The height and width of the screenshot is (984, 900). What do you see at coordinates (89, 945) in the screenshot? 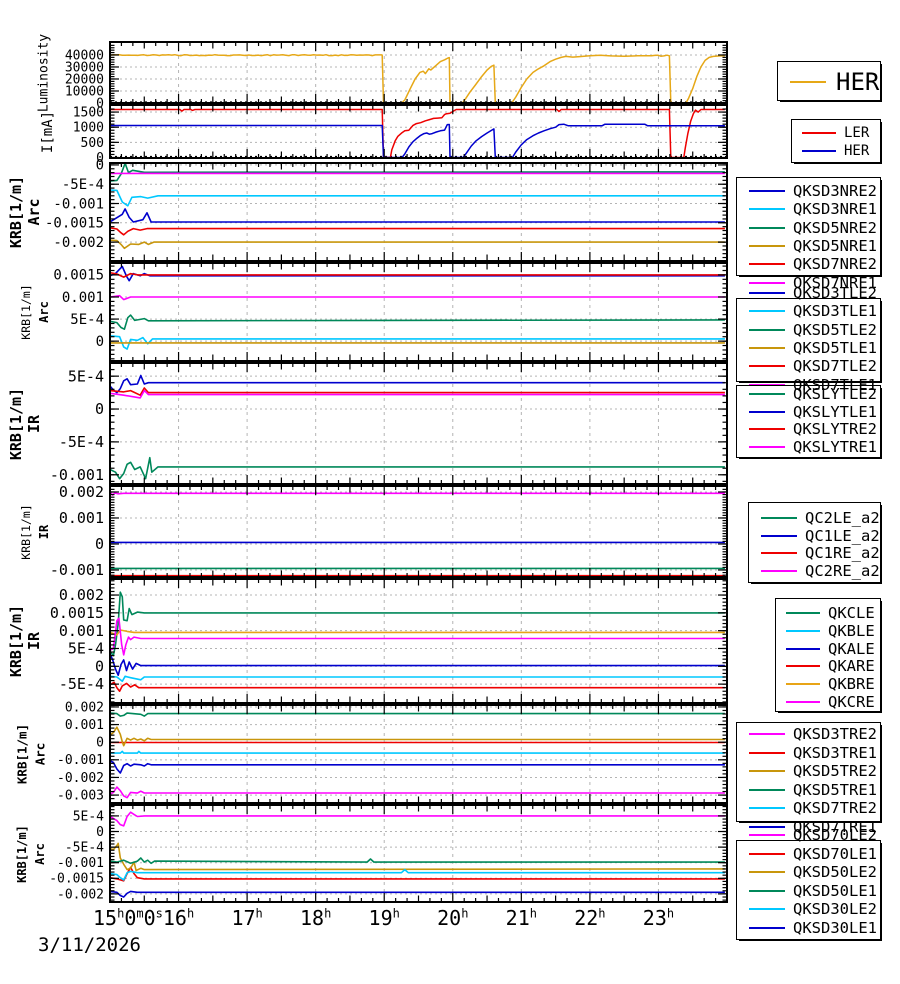
I see `date-label: 3/11/2026` at bounding box center [89, 945].